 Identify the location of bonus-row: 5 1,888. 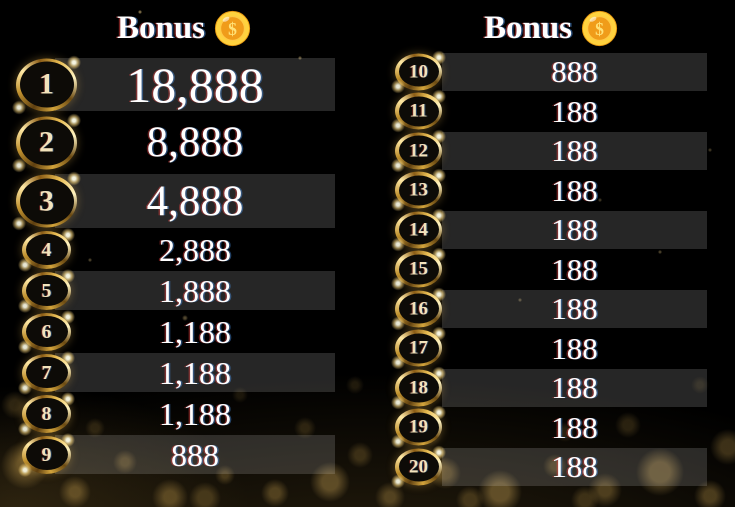
(184, 290).